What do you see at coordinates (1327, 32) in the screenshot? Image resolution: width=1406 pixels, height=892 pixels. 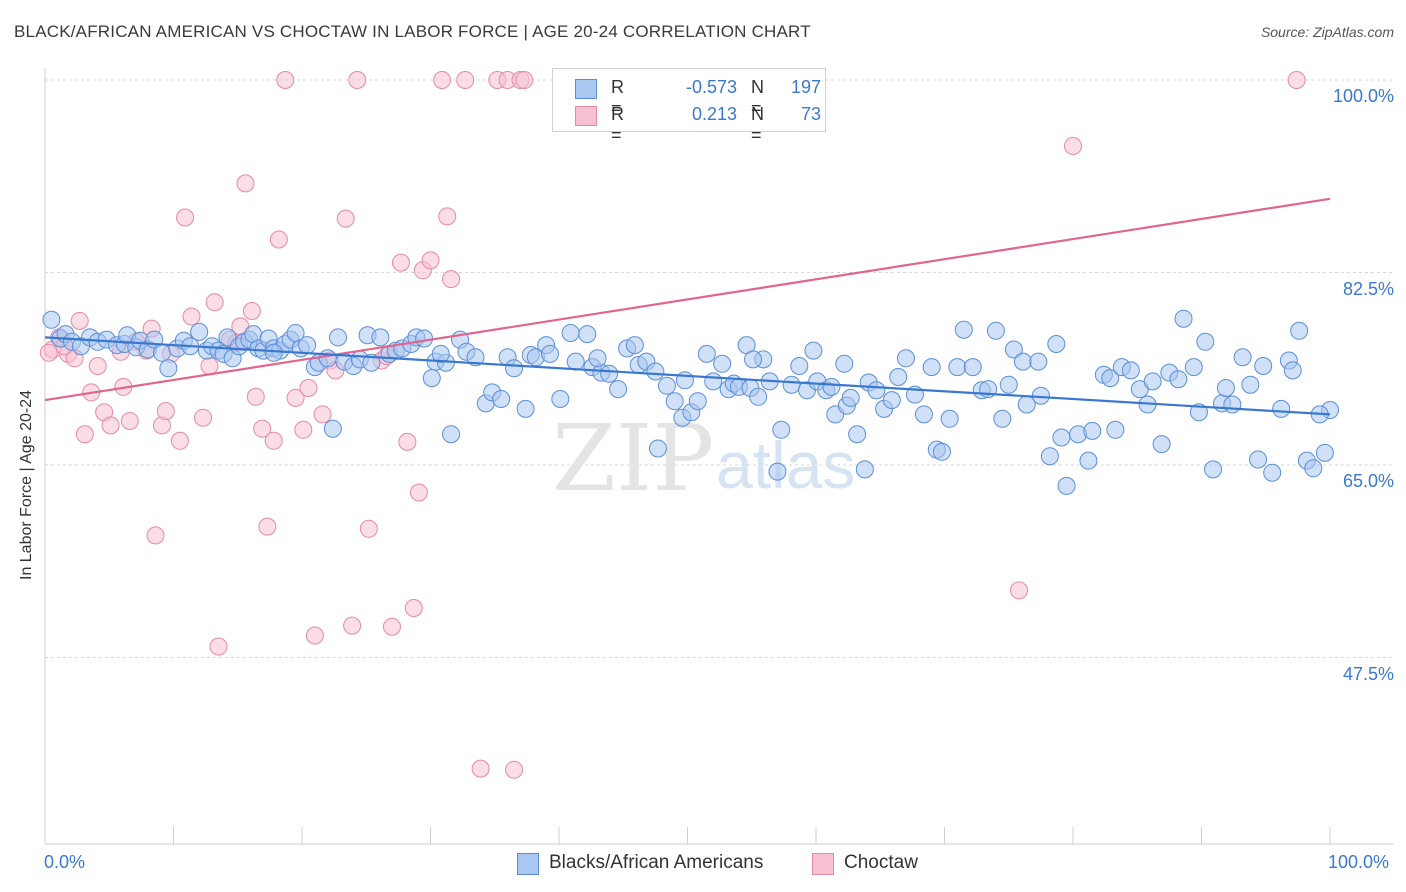 I see `source-label: Source: ZipAtlas.com` at bounding box center [1327, 32].